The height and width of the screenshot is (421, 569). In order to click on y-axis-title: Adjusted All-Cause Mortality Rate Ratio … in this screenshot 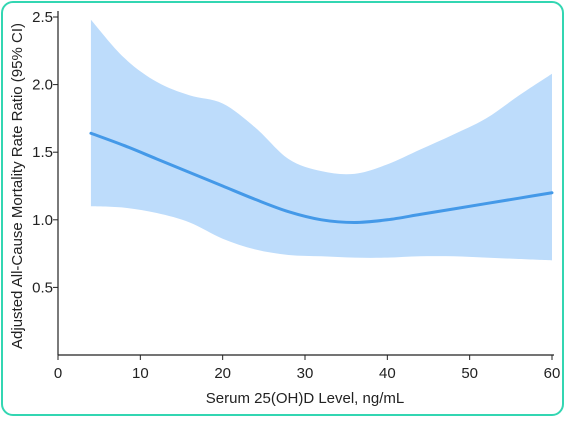, I will do `click(17, 186)`.